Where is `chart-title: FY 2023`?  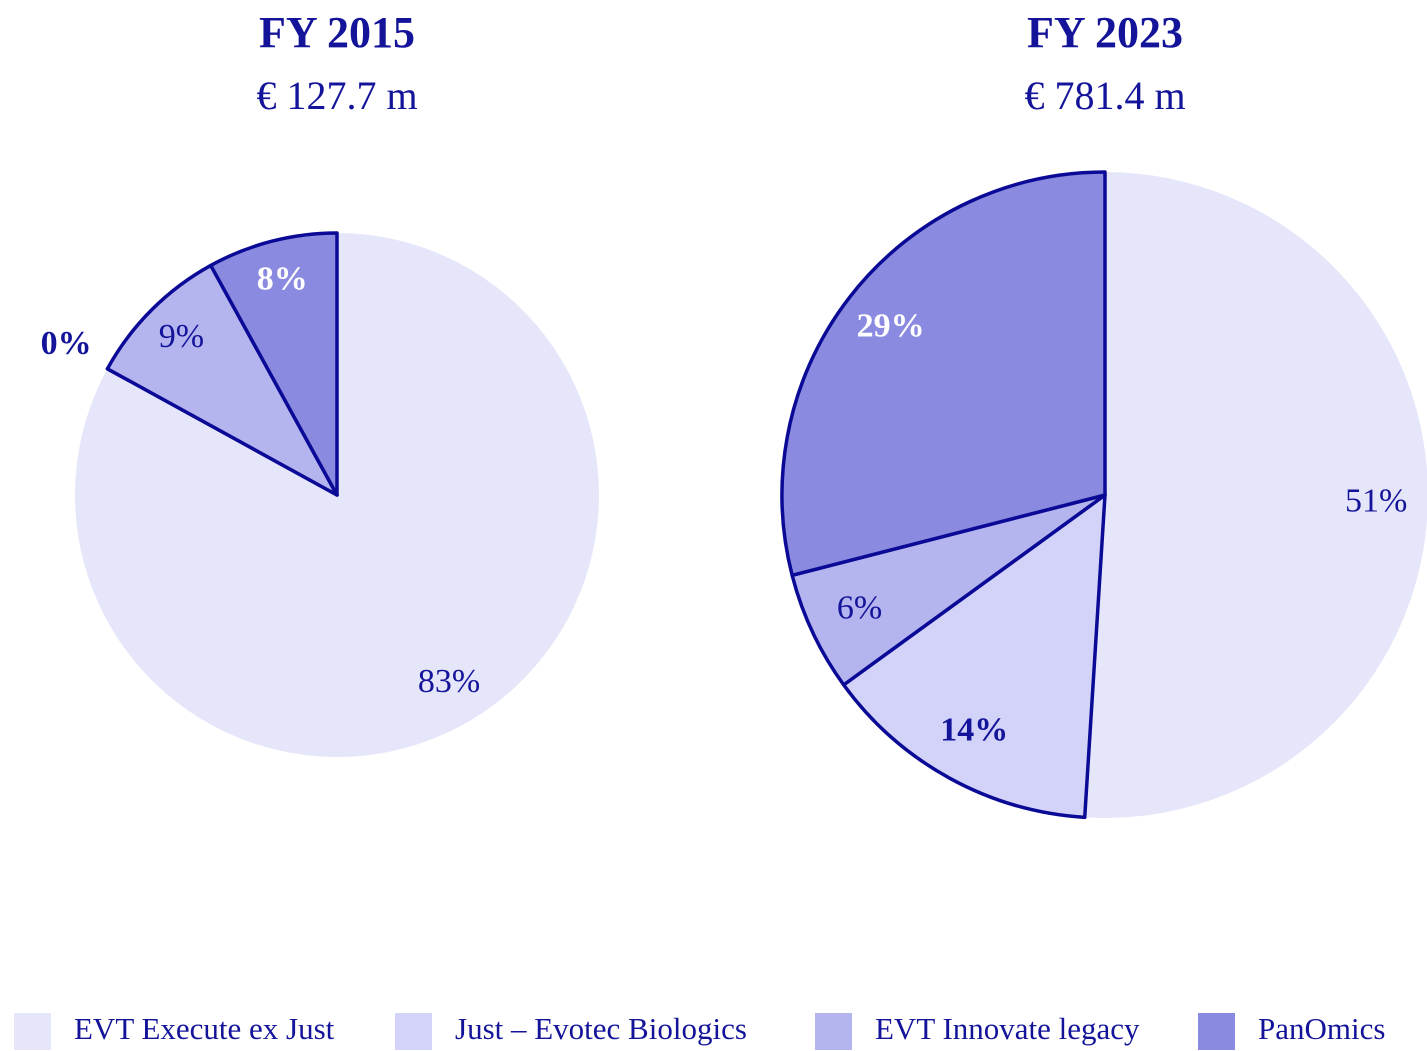
chart-title: FY 2023 is located at coordinates (1105, 32).